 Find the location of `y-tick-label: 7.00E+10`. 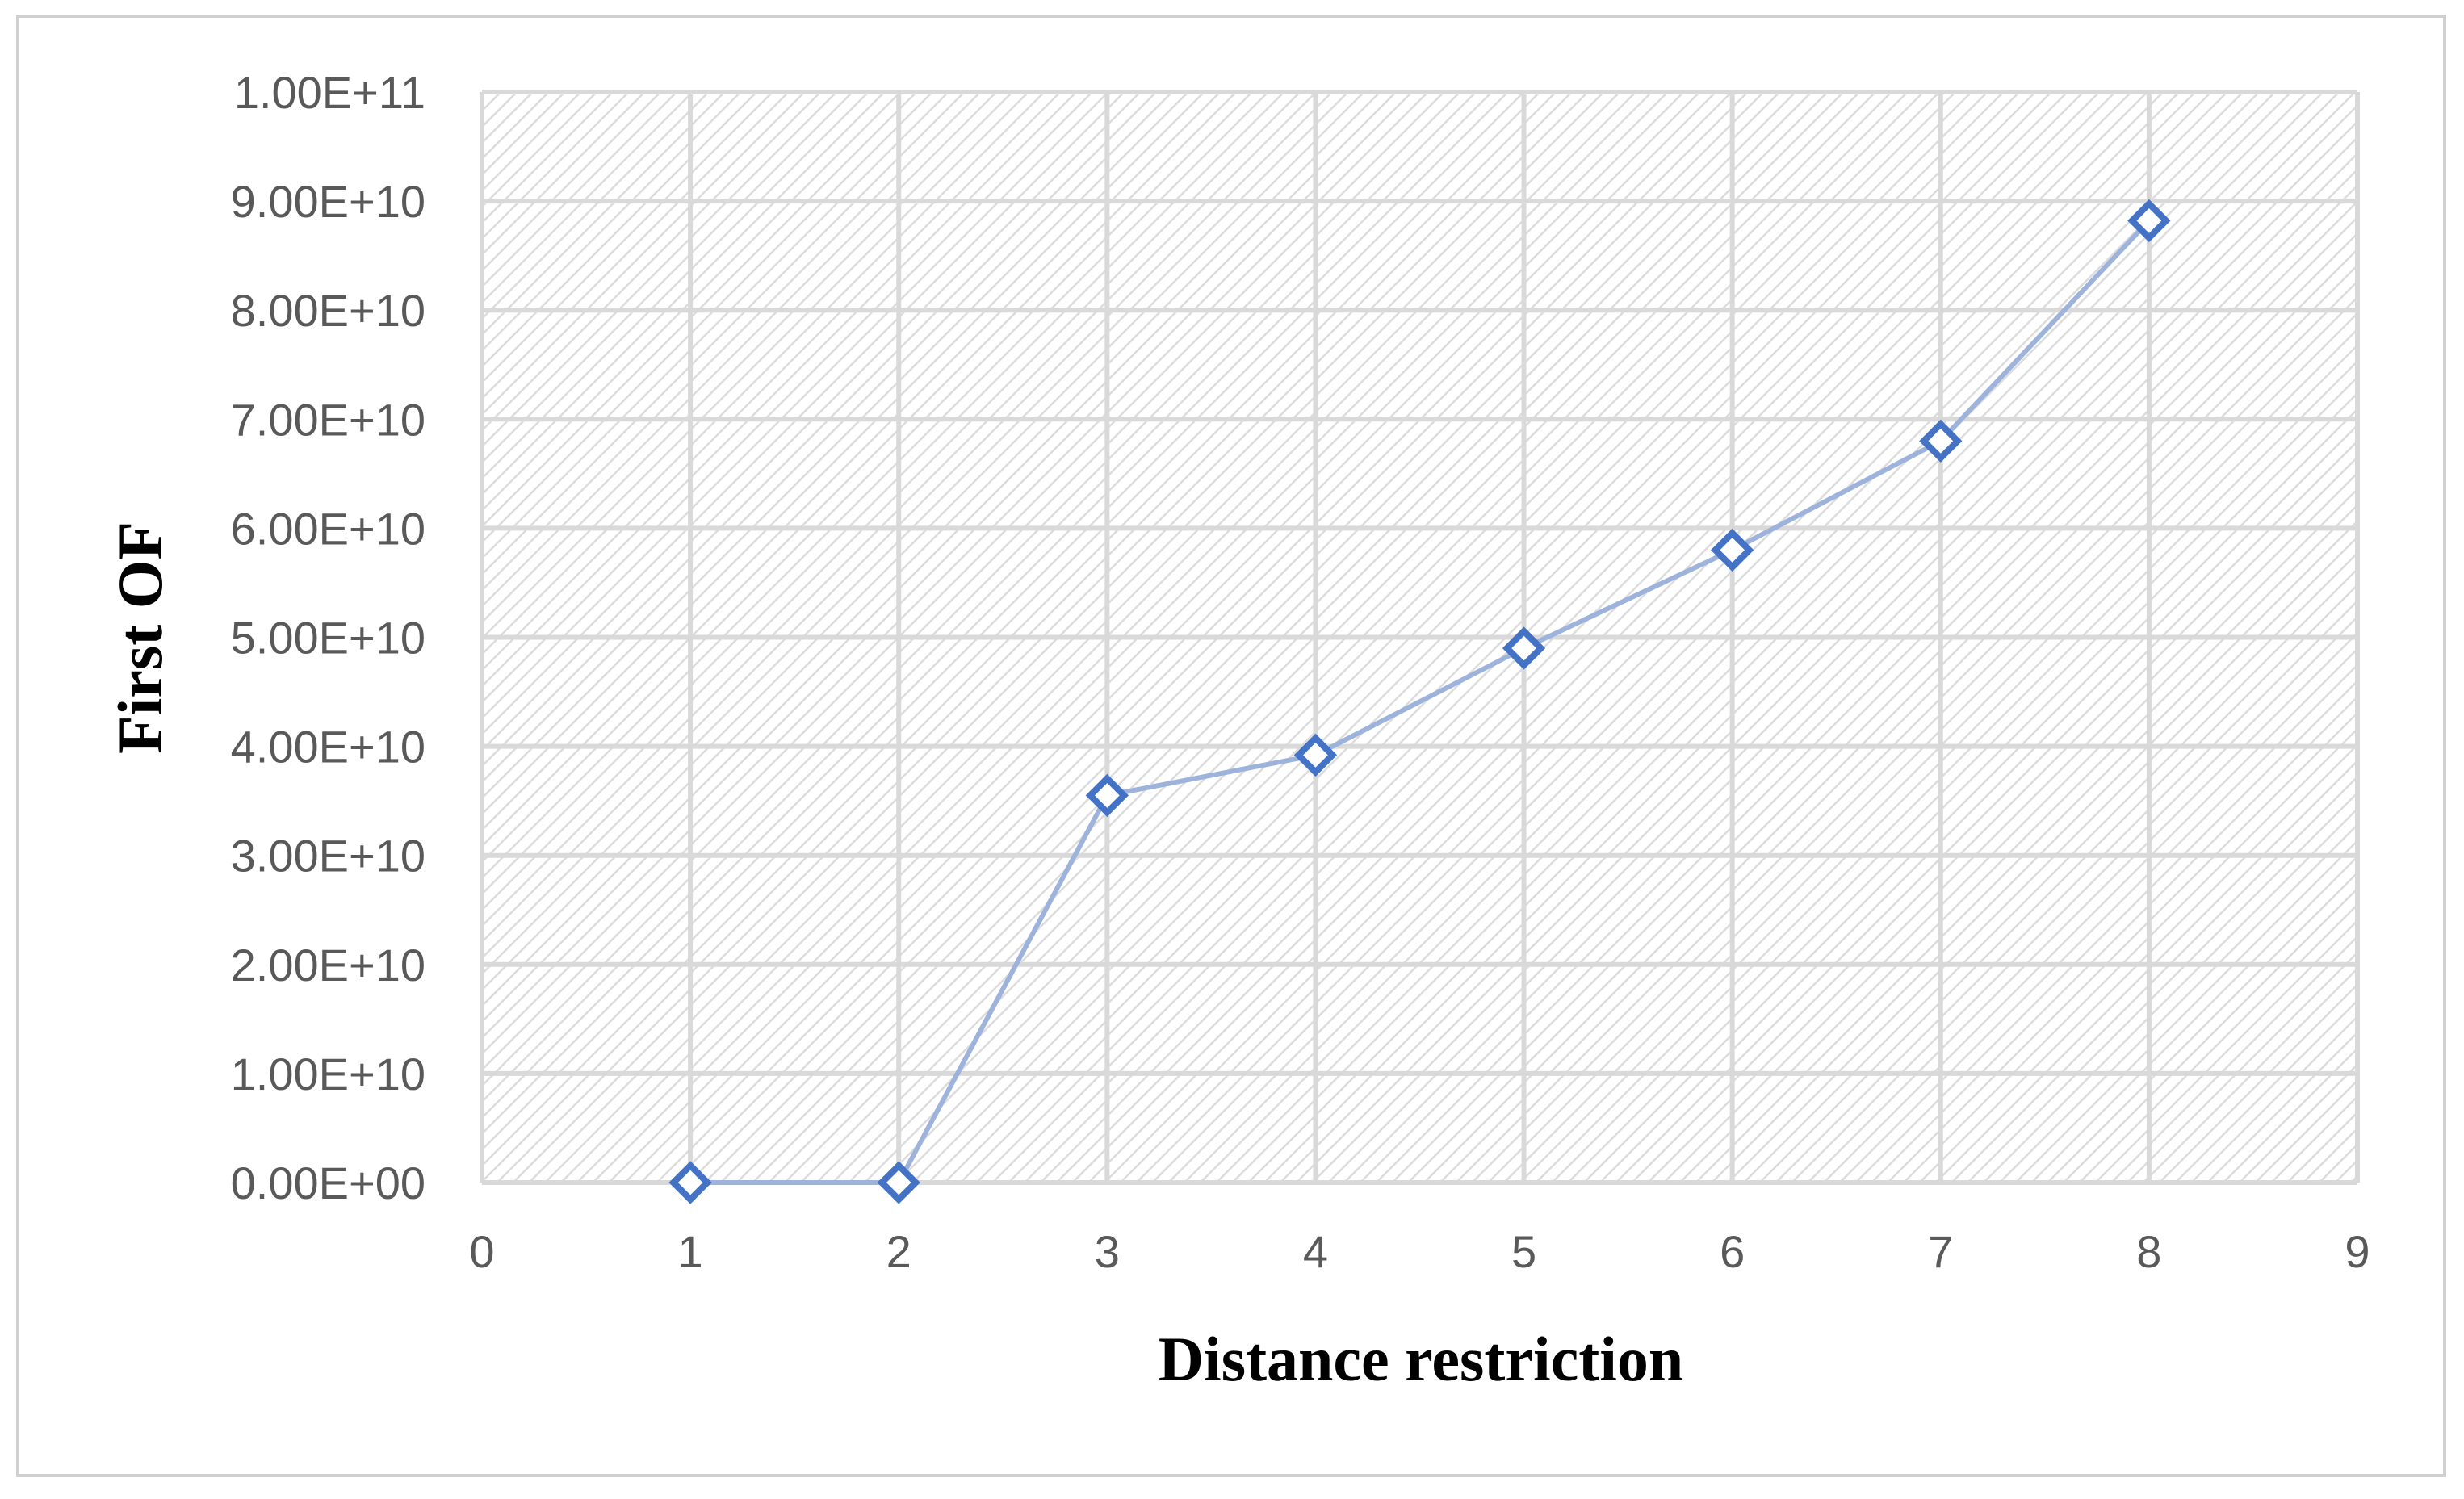

y-tick-label: 7.00E+10 is located at coordinates (328, 419).